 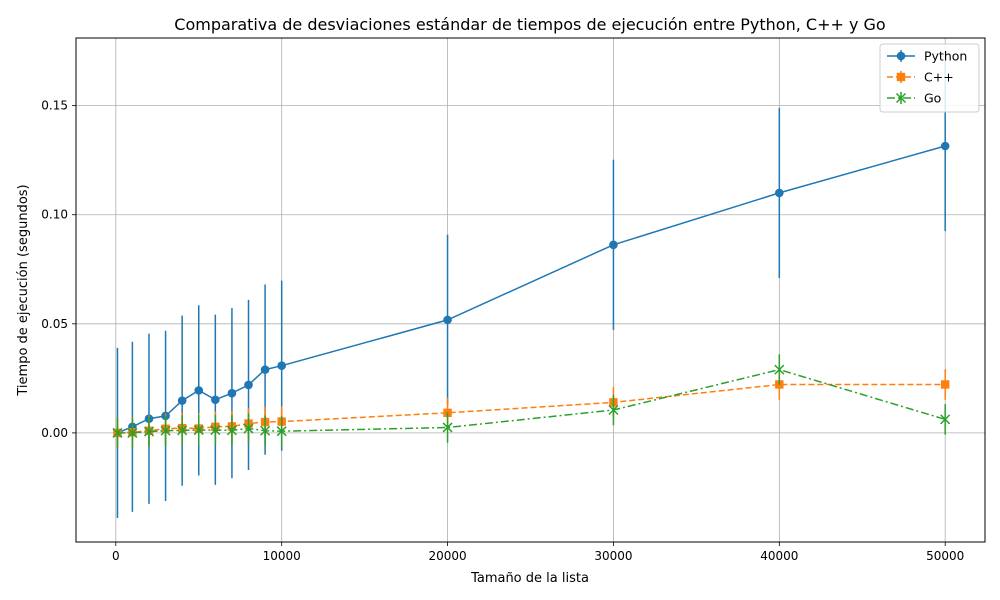 What do you see at coordinates (116, 556) in the screenshot?
I see `x-tick-label: 0` at bounding box center [116, 556].